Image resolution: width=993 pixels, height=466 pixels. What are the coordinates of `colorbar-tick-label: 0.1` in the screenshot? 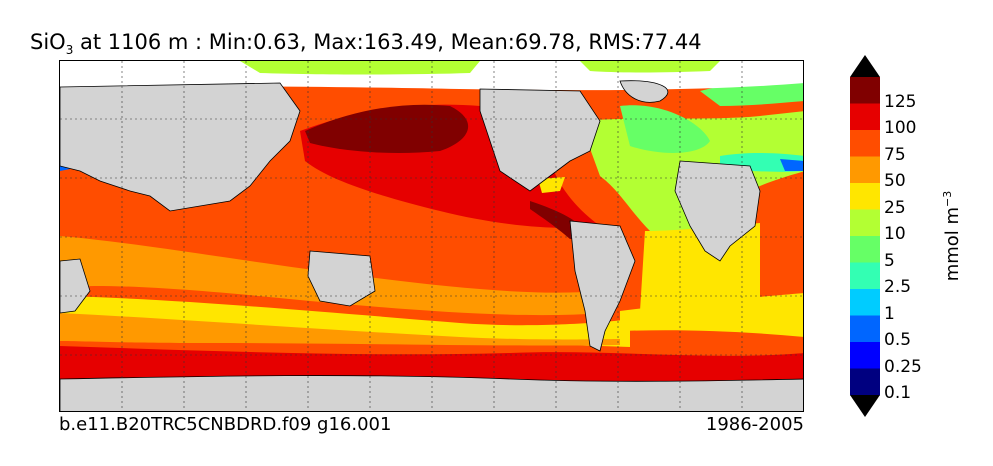 It's located at (898, 393).